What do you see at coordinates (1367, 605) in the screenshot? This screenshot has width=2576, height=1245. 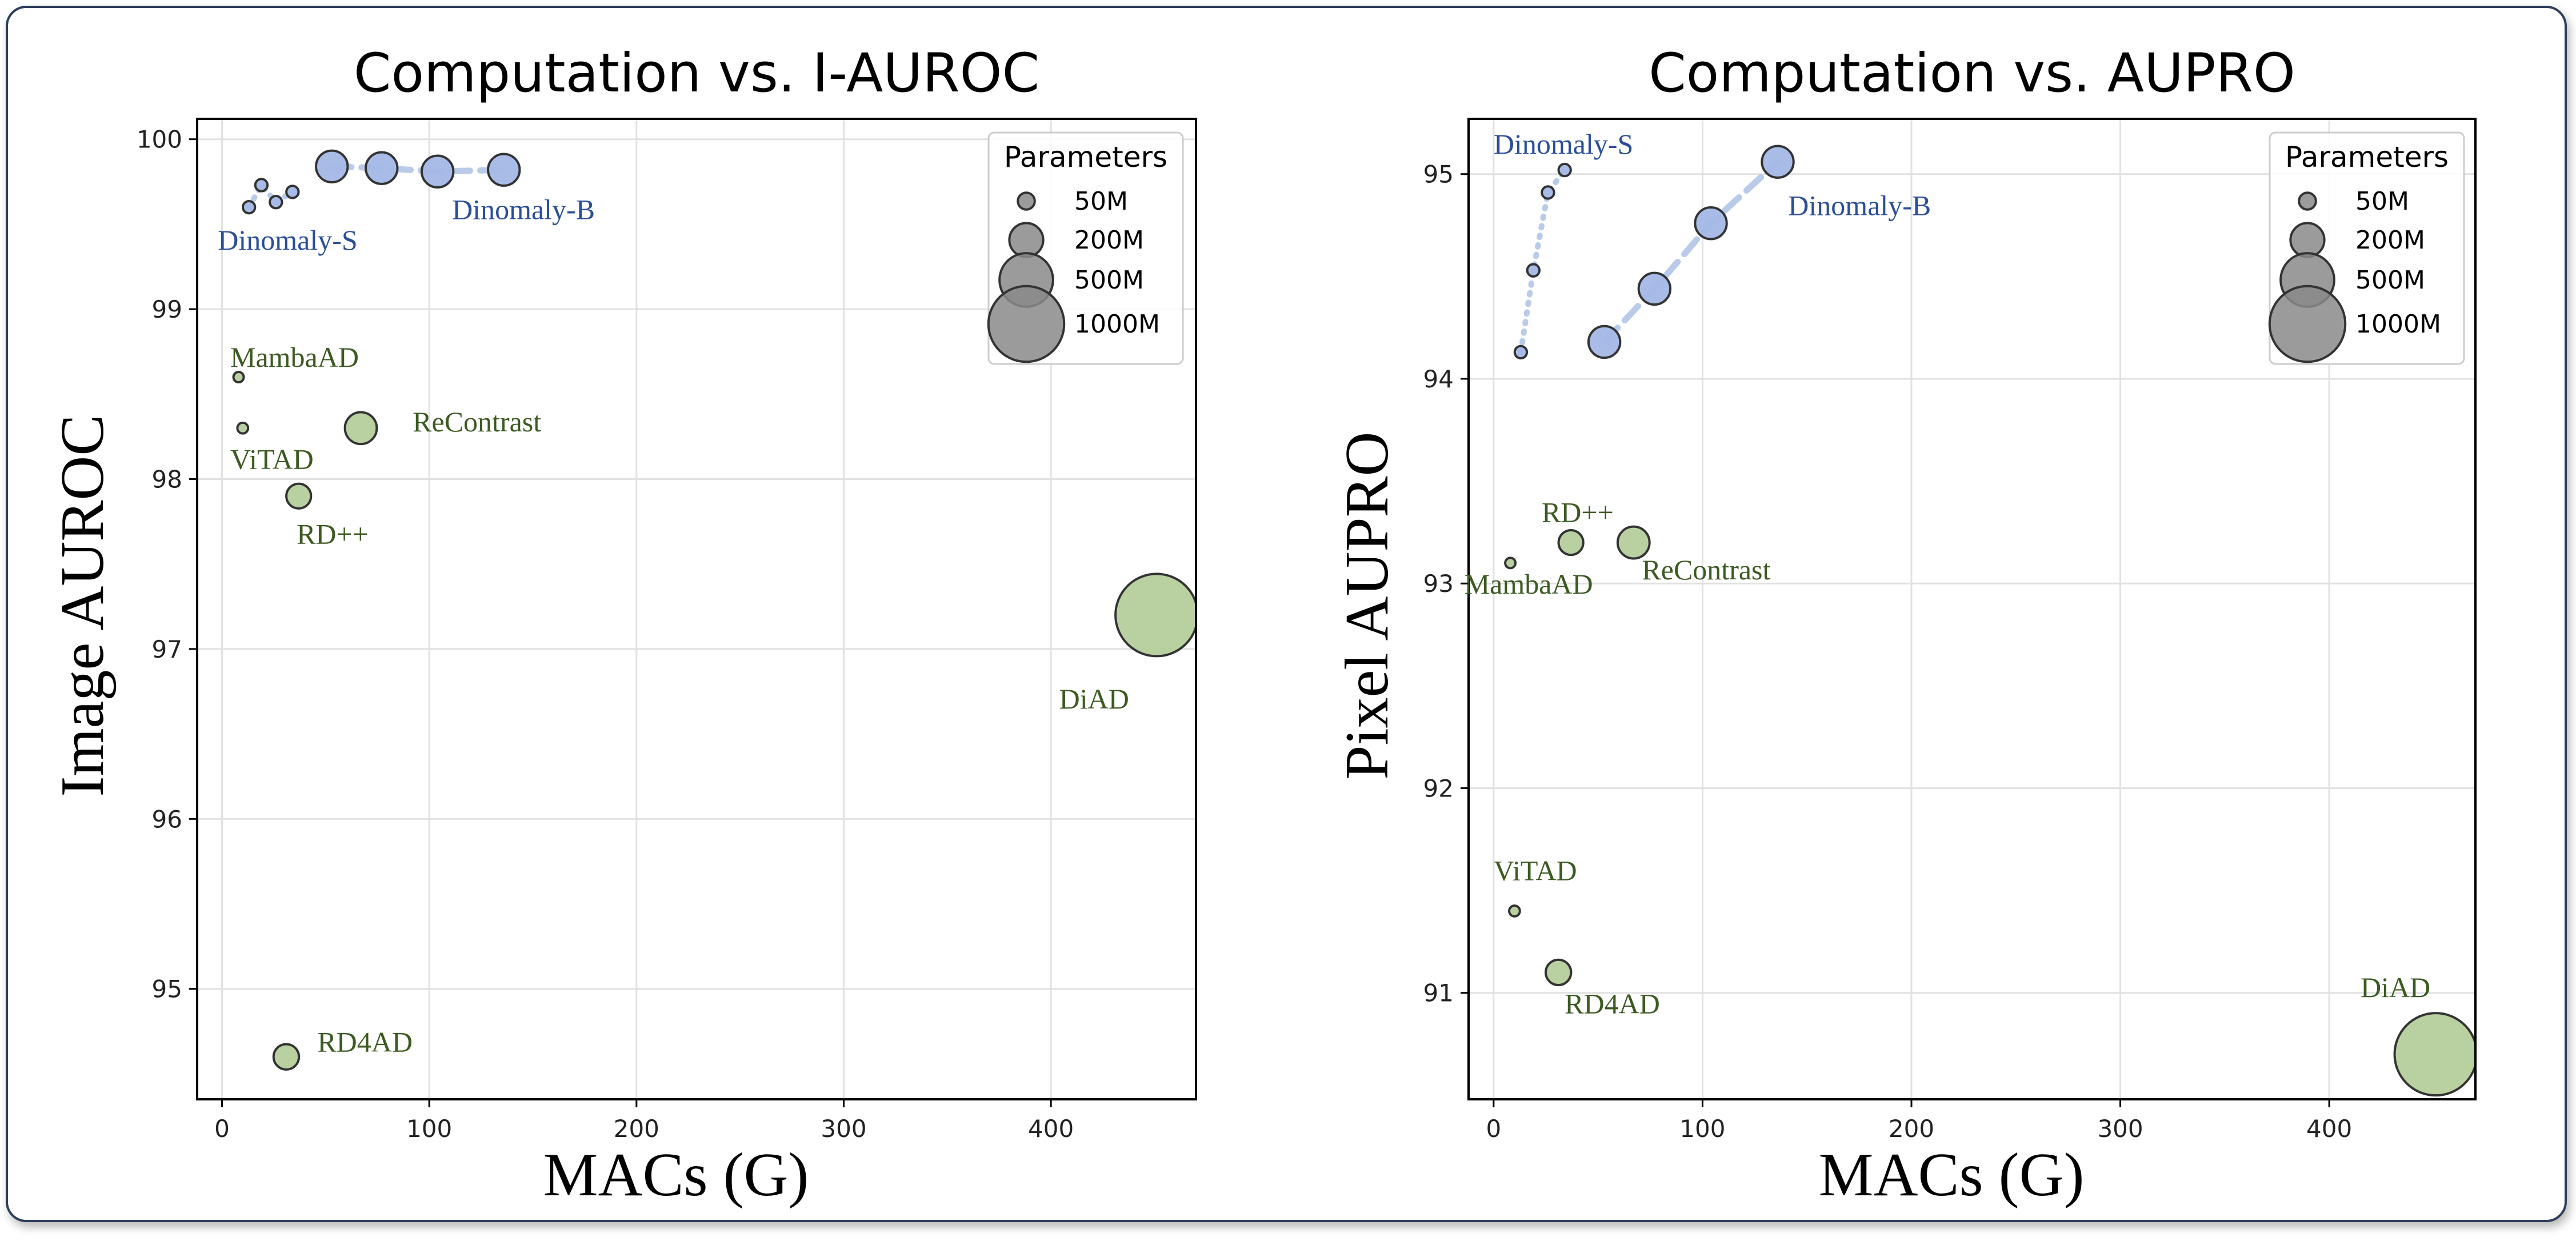 I see `y-axis-label: Pixel AUPRO` at bounding box center [1367, 605].